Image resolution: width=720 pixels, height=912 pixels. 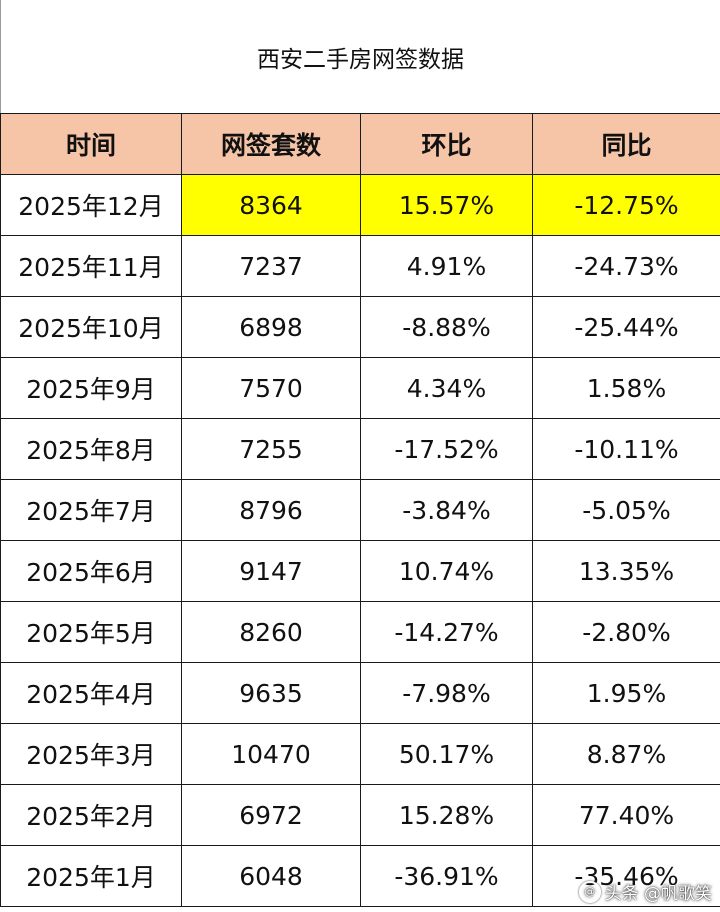 I want to click on cell-count: 9635, so click(x=271, y=693).